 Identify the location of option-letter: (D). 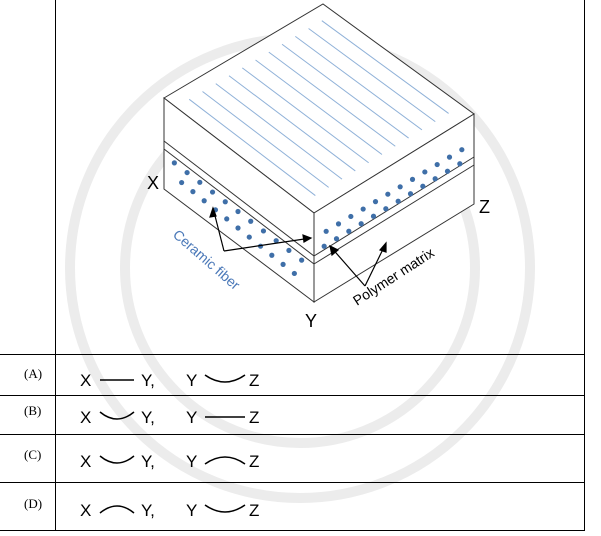
(33, 503).